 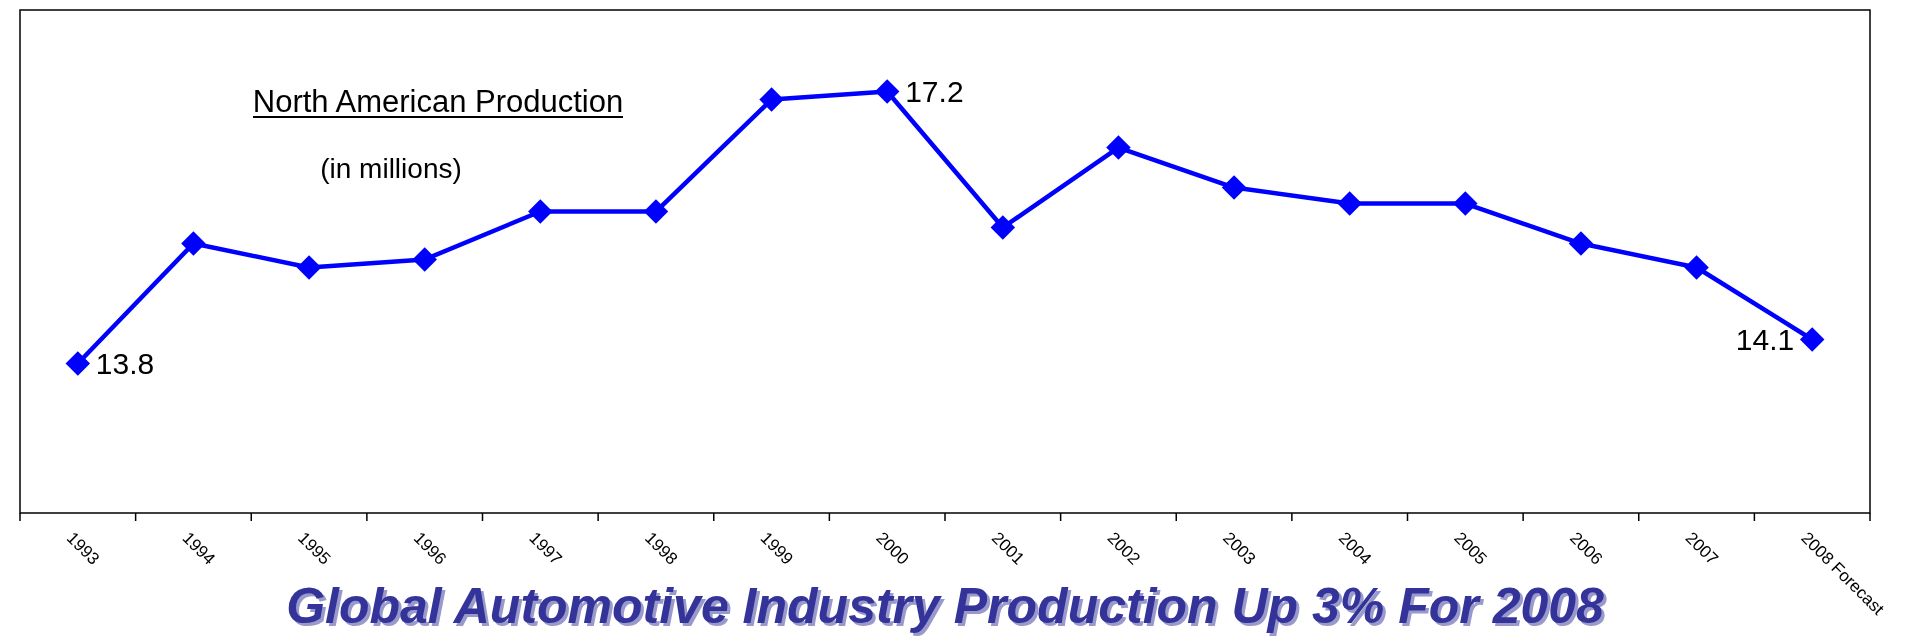 What do you see at coordinates (934, 92) in the screenshot?
I see `data-label: 17.2` at bounding box center [934, 92].